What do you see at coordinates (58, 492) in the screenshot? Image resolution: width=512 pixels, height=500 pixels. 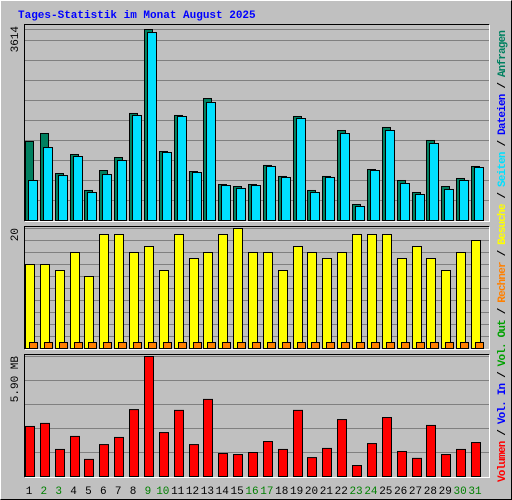 I see `x-tick-label: 3` at bounding box center [58, 492].